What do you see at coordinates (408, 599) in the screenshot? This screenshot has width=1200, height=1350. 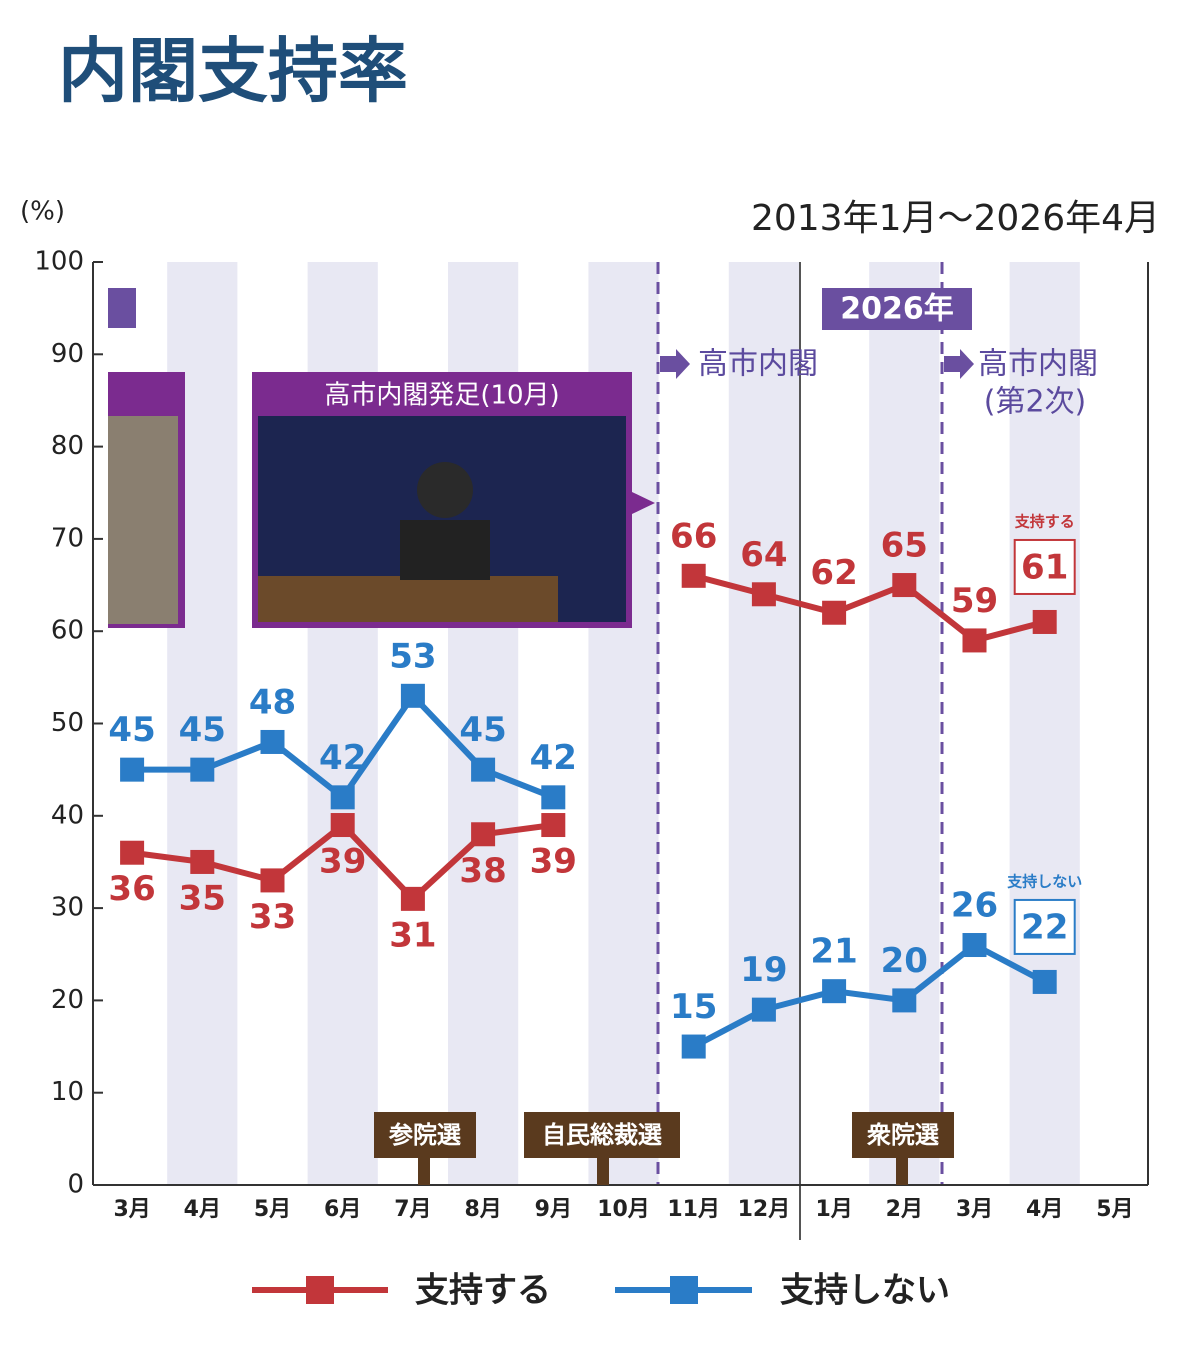 I see `photo-podium` at bounding box center [408, 599].